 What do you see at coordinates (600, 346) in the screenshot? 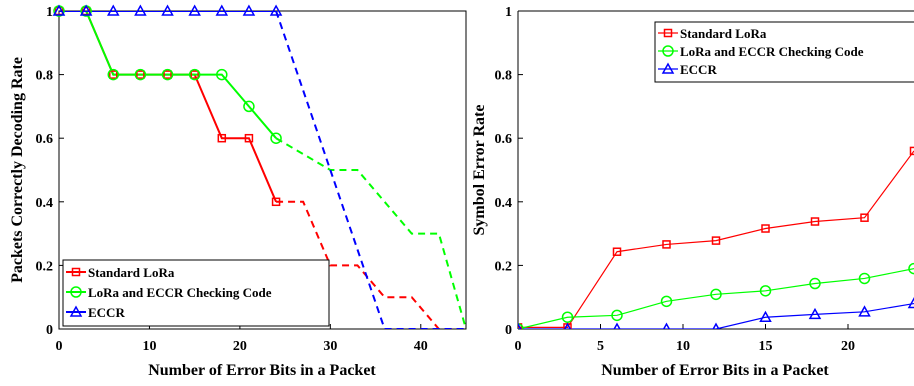
I see `right-x-tick-label: 5` at bounding box center [600, 346].